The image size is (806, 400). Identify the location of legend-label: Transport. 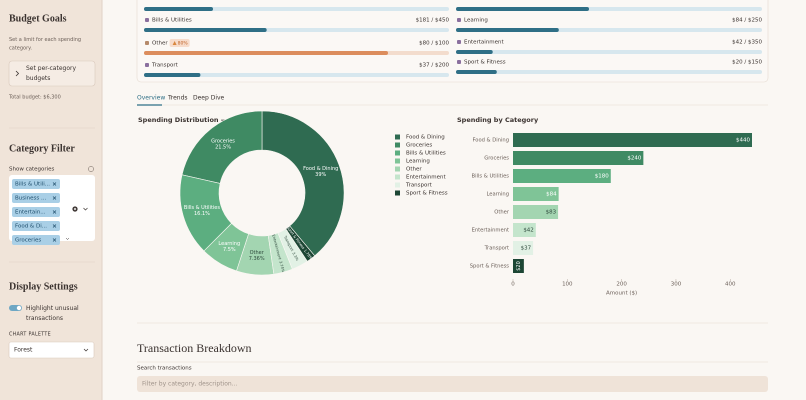
(419, 186).